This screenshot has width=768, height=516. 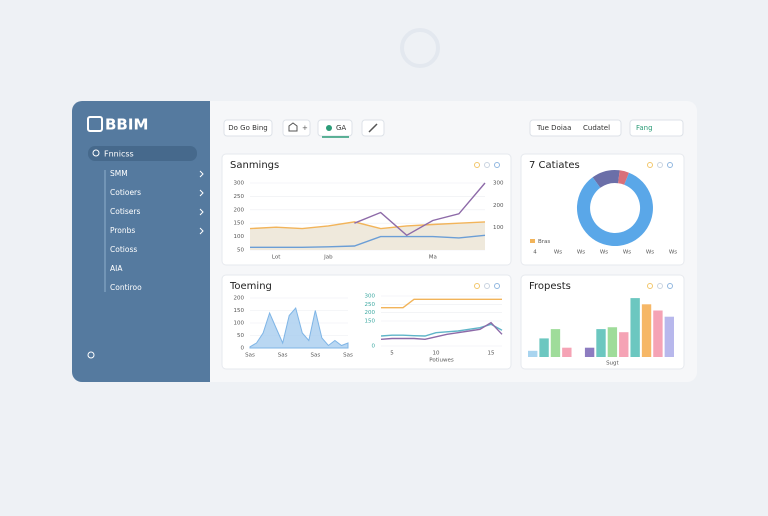 What do you see at coordinates (123, 249) in the screenshot?
I see `nav-item: Cotioss` at bounding box center [123, 249].